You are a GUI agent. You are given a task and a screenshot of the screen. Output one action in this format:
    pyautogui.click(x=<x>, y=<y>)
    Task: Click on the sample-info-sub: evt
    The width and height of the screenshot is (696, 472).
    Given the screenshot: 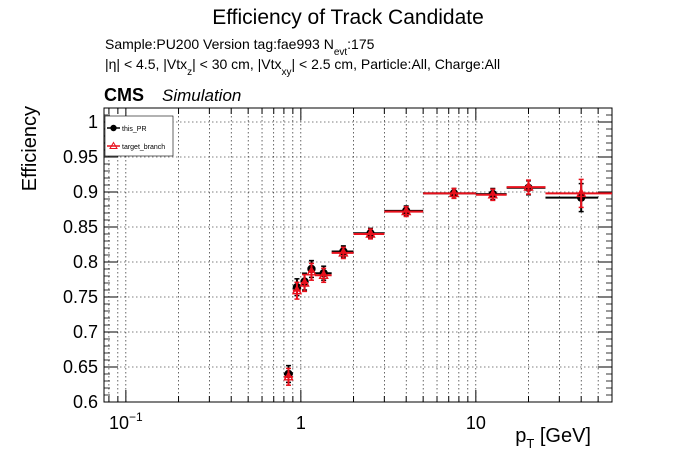 What is the action you would take?
    pyautogui.click(x=341, y=52)
    